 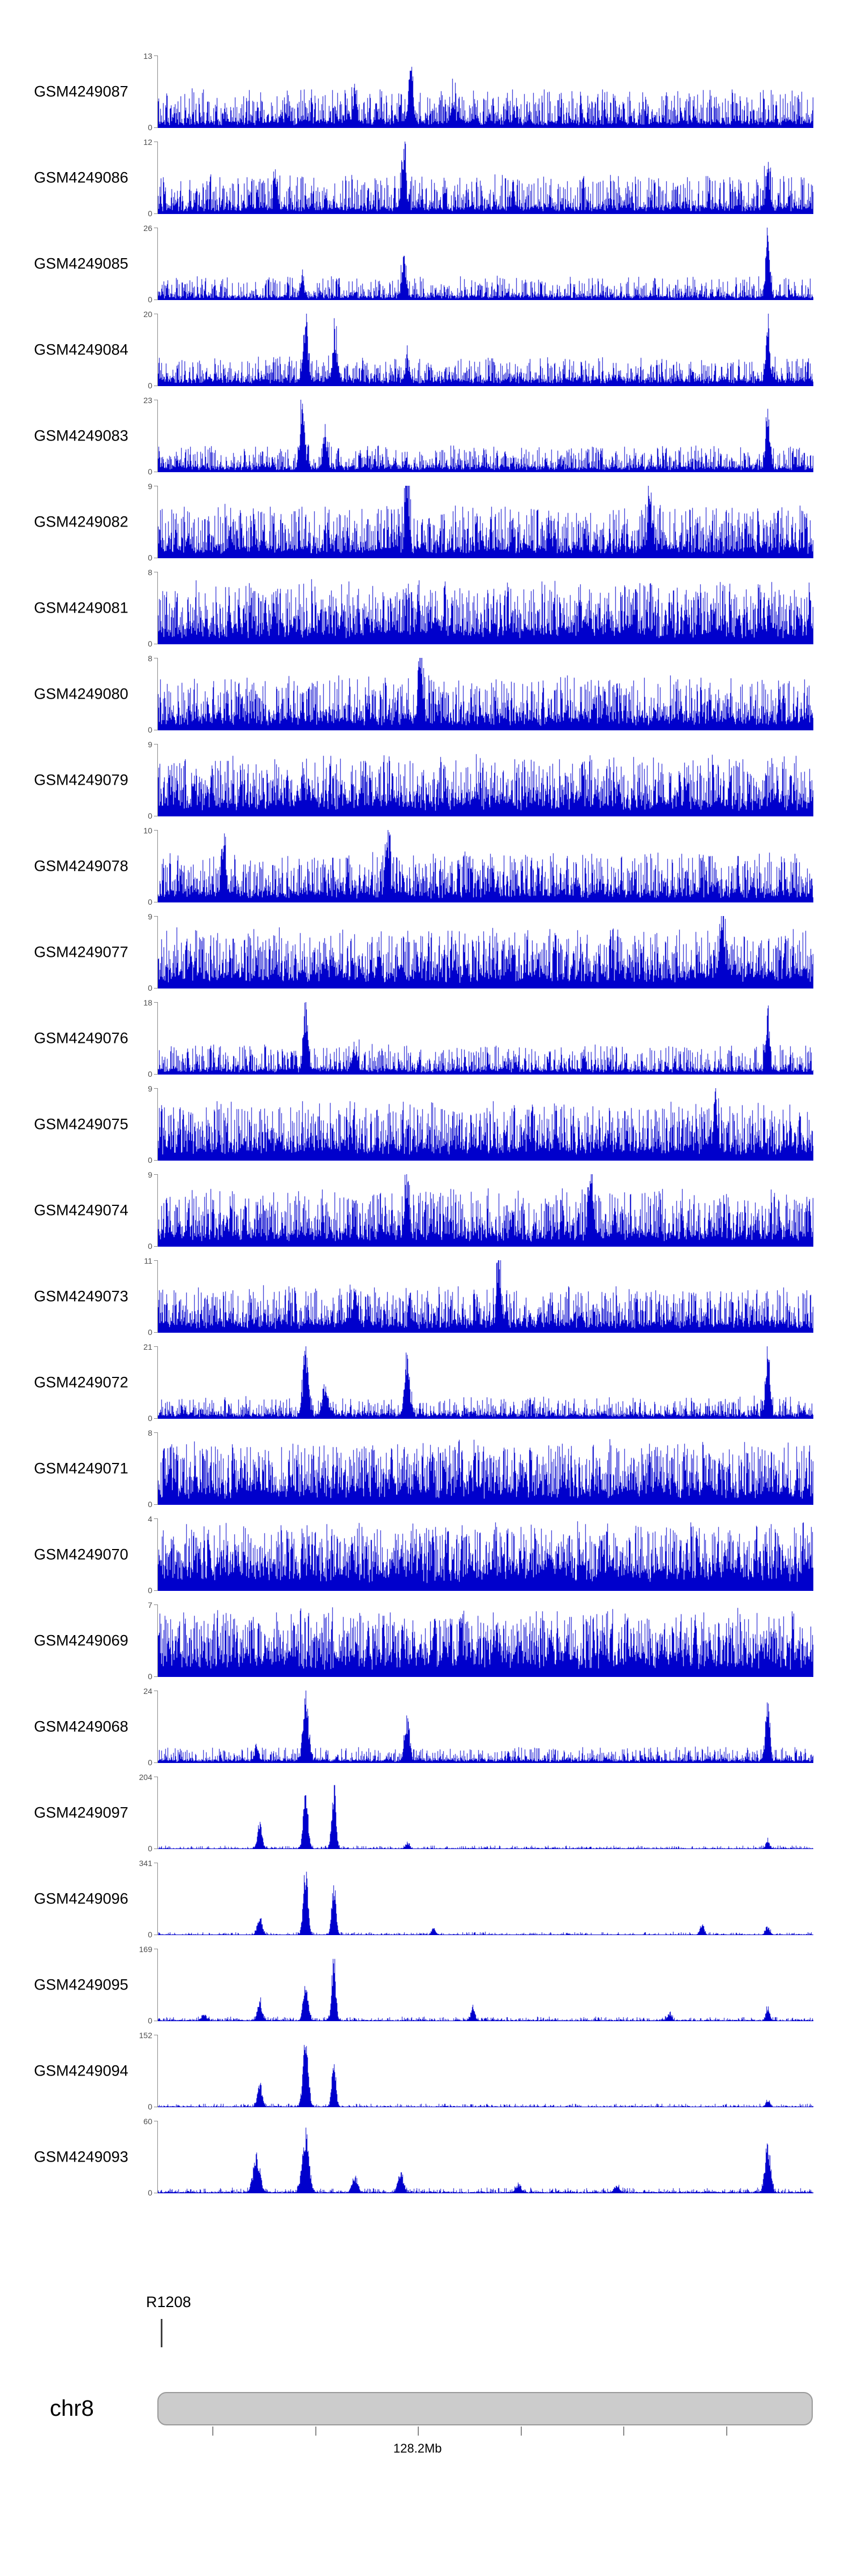 I want to click on y-axis-max-label: 4, so click(x=150, y=1519).